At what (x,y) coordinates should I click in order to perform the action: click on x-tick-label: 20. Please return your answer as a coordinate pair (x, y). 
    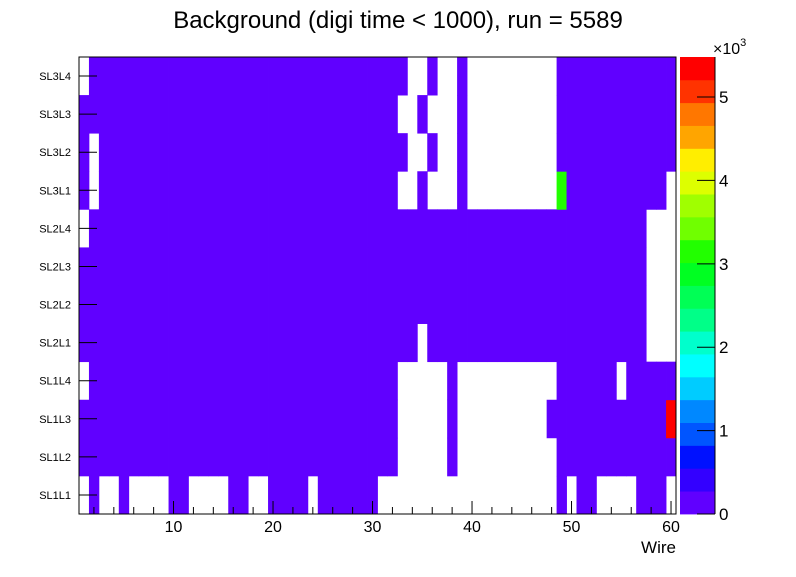
    Looking at the image, I should click on (273, 527).